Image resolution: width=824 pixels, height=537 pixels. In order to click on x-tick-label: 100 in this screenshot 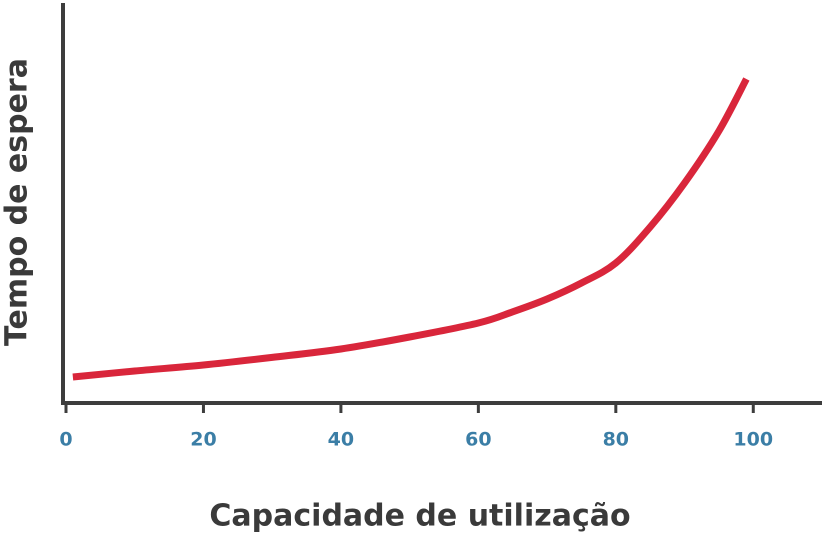, I will do `click(753, 440)`.